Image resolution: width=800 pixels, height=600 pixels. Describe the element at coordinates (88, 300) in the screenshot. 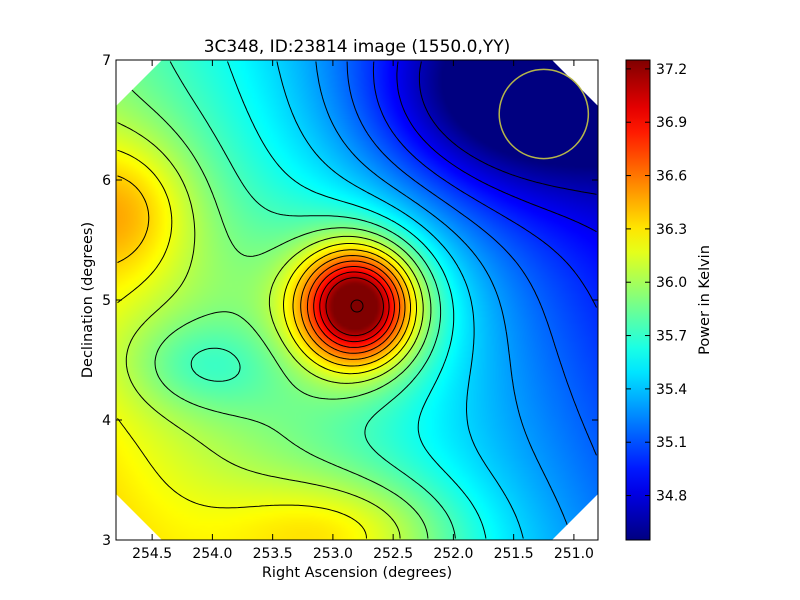

I see `y-axis-label: Declination (degrees)` at that location.